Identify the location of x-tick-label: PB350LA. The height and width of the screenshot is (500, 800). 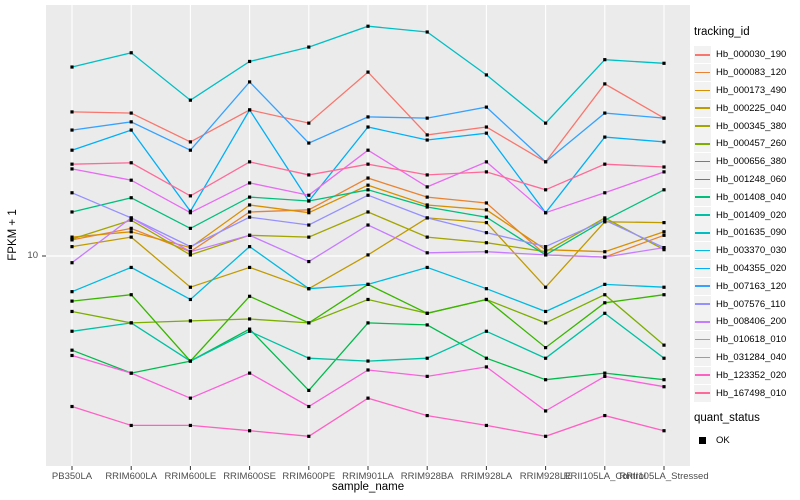
(72, 476).